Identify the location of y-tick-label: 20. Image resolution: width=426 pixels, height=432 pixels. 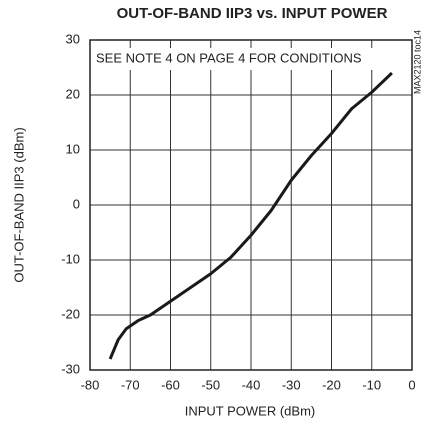
(73, 93).